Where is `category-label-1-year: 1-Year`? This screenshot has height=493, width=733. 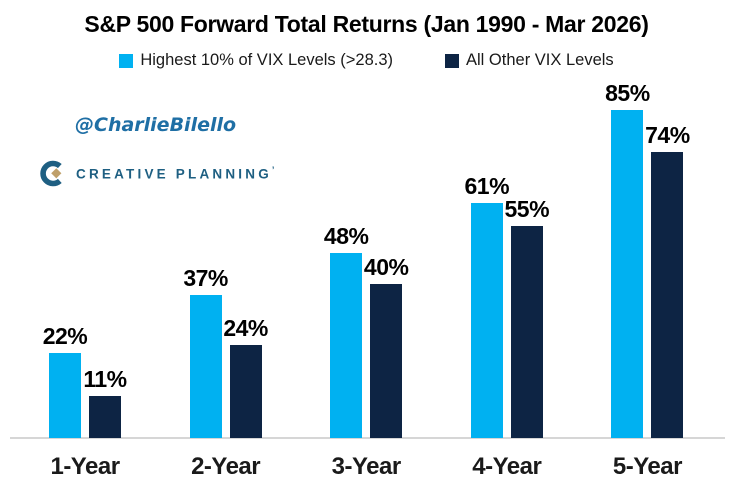
category-label-1-year: 1-Year is located at coordinates (85, 466).